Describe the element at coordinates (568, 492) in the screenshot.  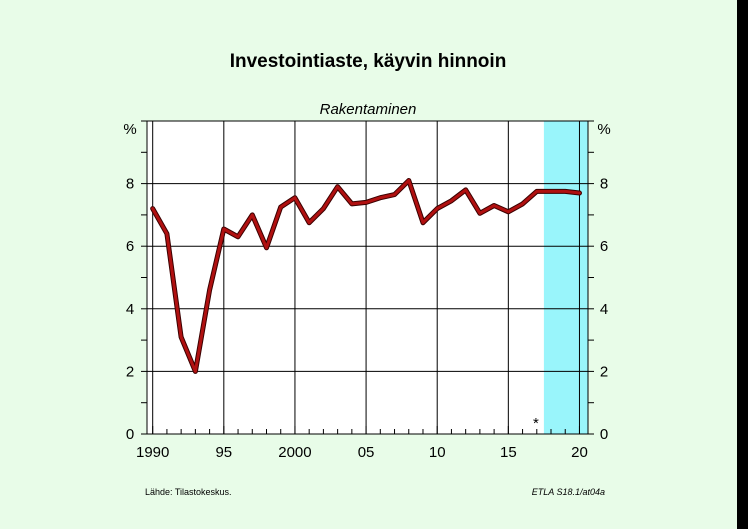
I see `chart-code: ETLA S18.1/at04a` at that location.